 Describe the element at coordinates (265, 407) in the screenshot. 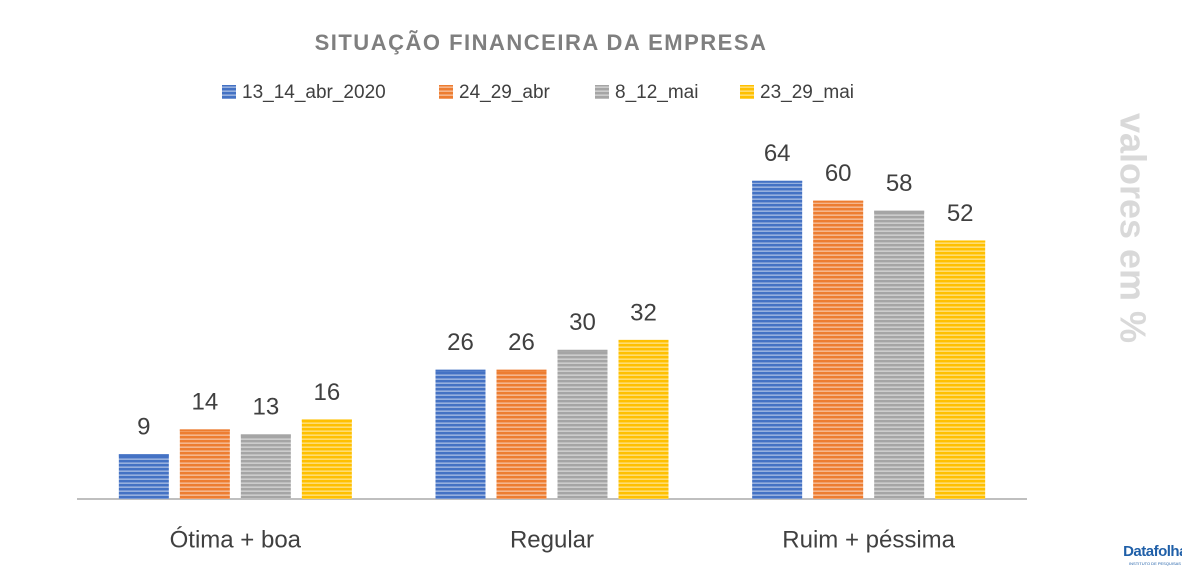

I see `data-label: 13` at that location.